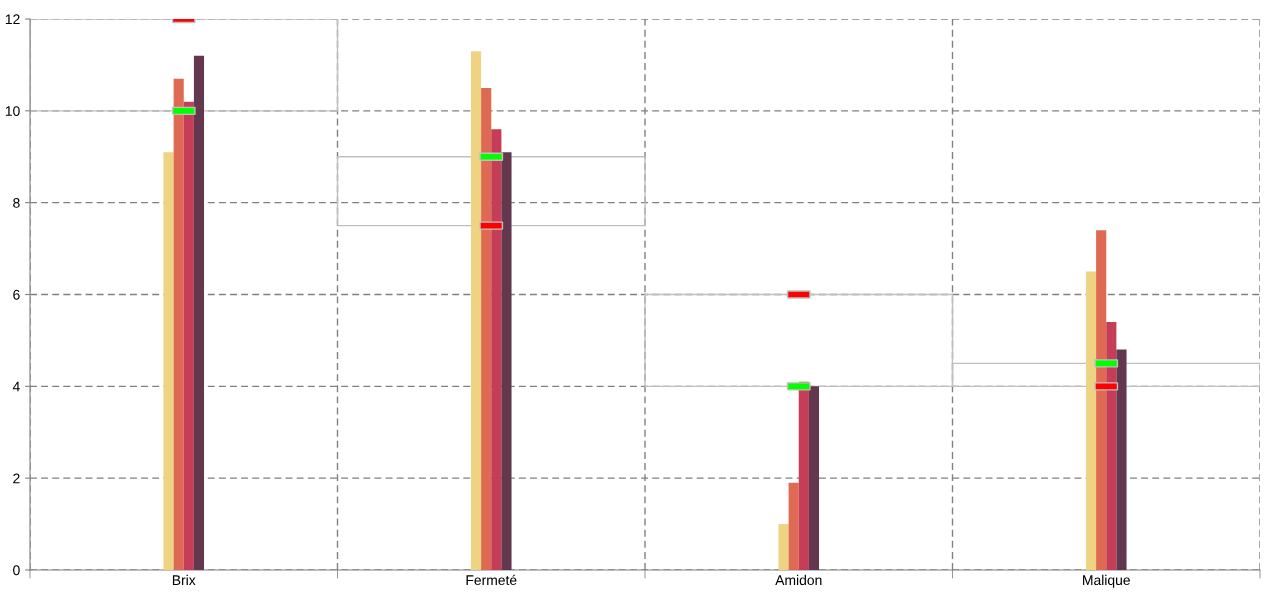 This screenshot has width=1280, height=600. I want to click on x-tick-label: Amidon, so click(798, 580).